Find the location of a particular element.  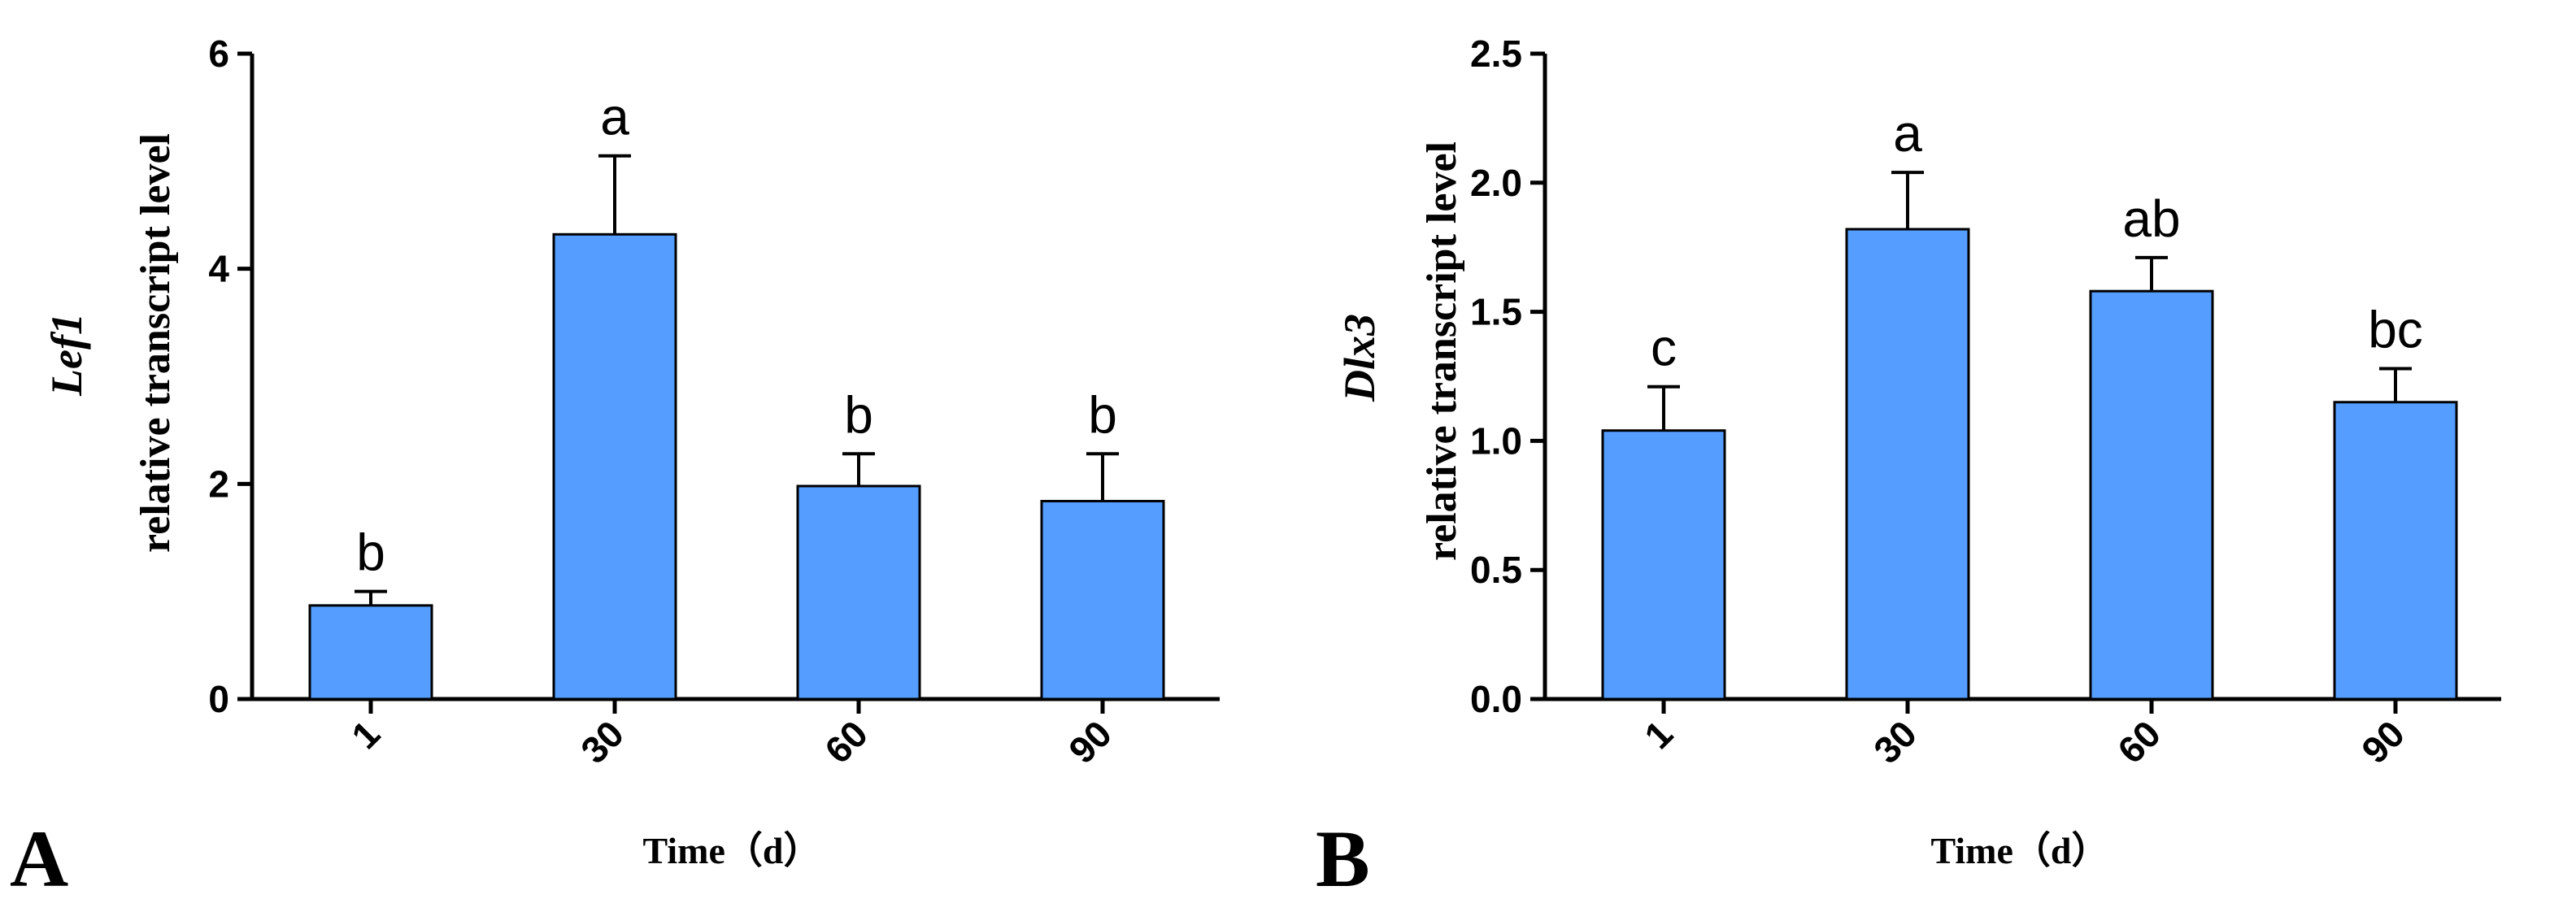

y-tick-label-a-1: 2 is located at coordinates (218, 484).